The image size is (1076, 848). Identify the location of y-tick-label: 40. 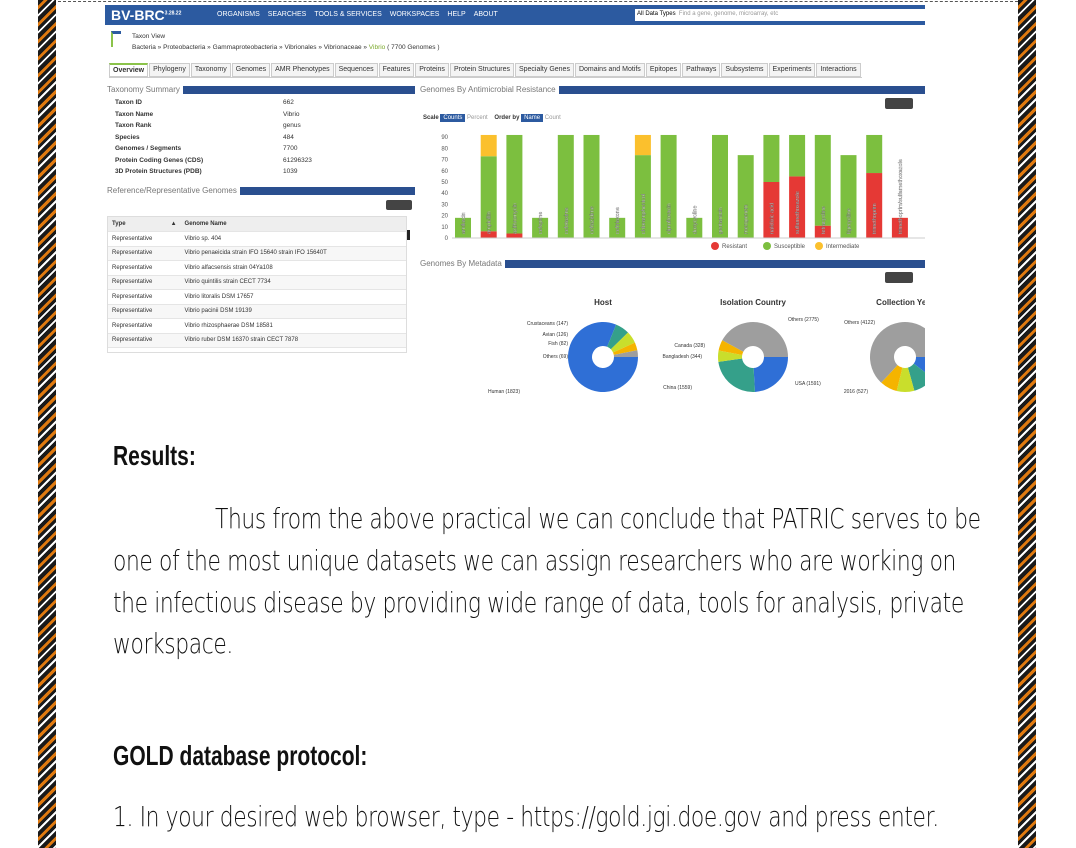
(444, 194).